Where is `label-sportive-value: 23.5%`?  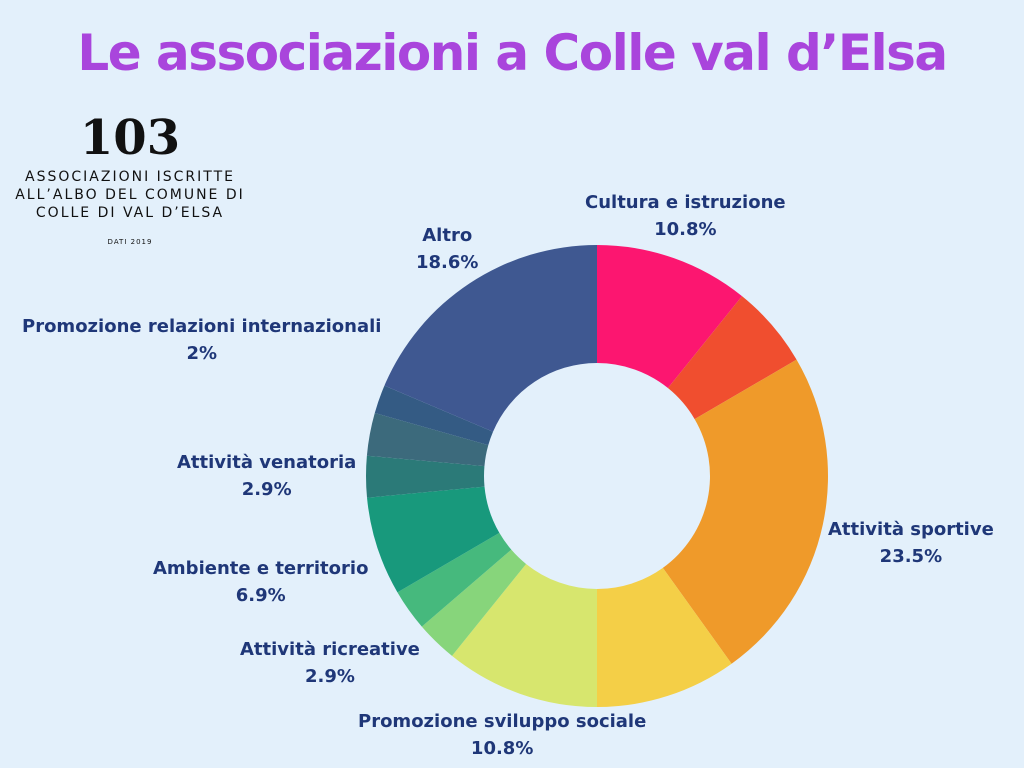
label-sportive-value: 23.5% is located at coordinates (911, 556).